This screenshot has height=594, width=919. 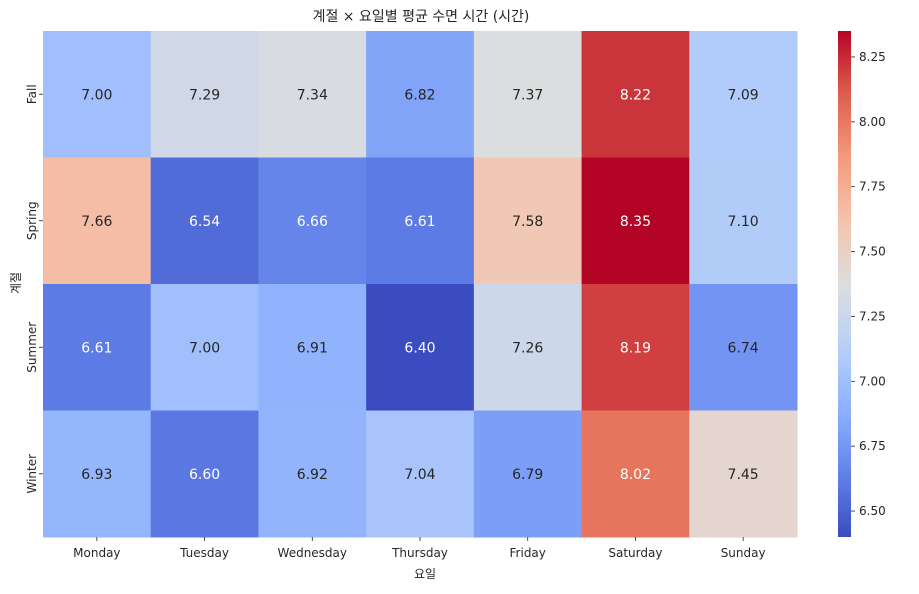 I want to click on heatmap-cell-summer-saturday, so click(x=635, y=347).